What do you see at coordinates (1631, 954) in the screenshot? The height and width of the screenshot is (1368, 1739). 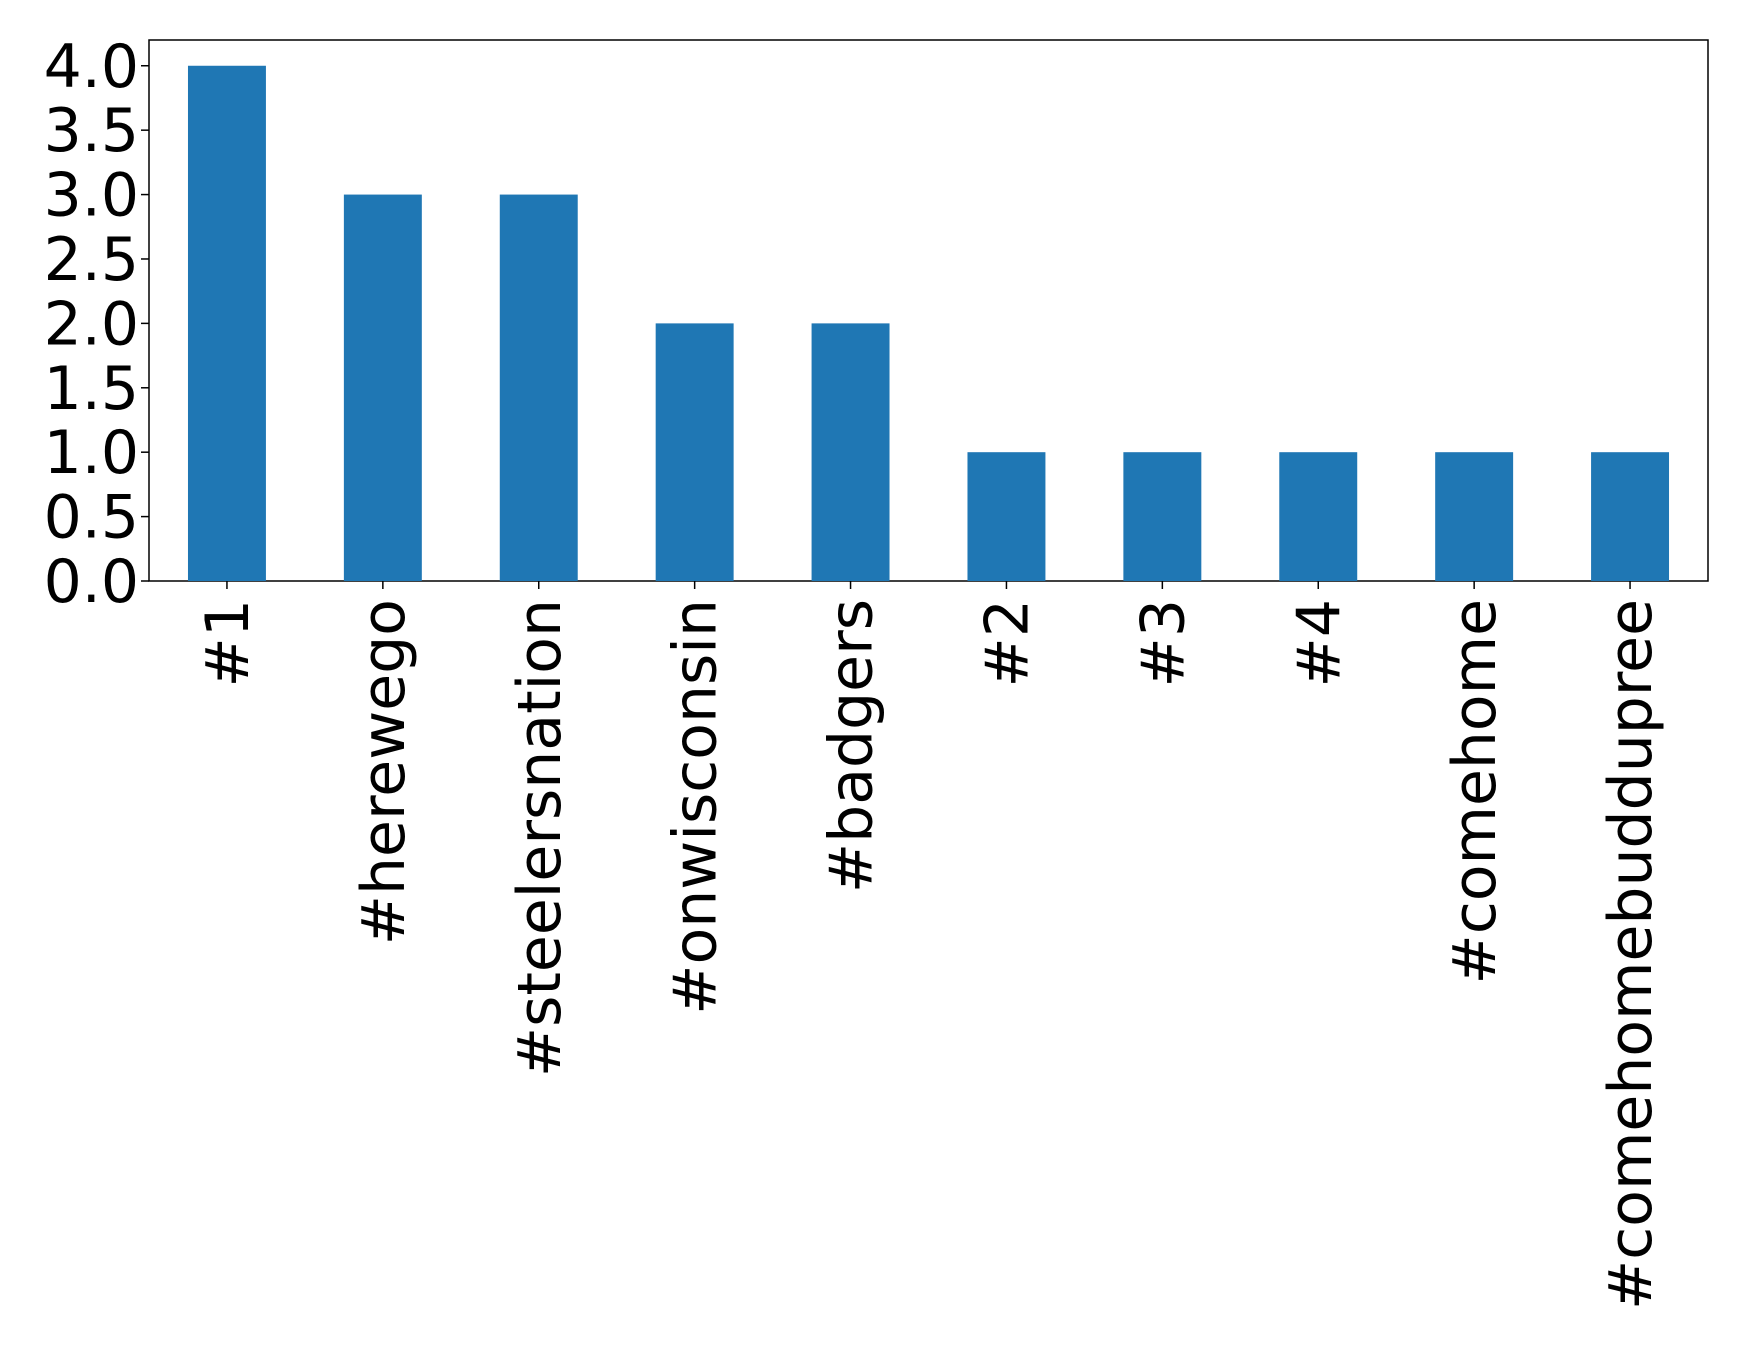 I see `x-tick-label: #comehomebuddupree` at bounding box center [1631, 954].